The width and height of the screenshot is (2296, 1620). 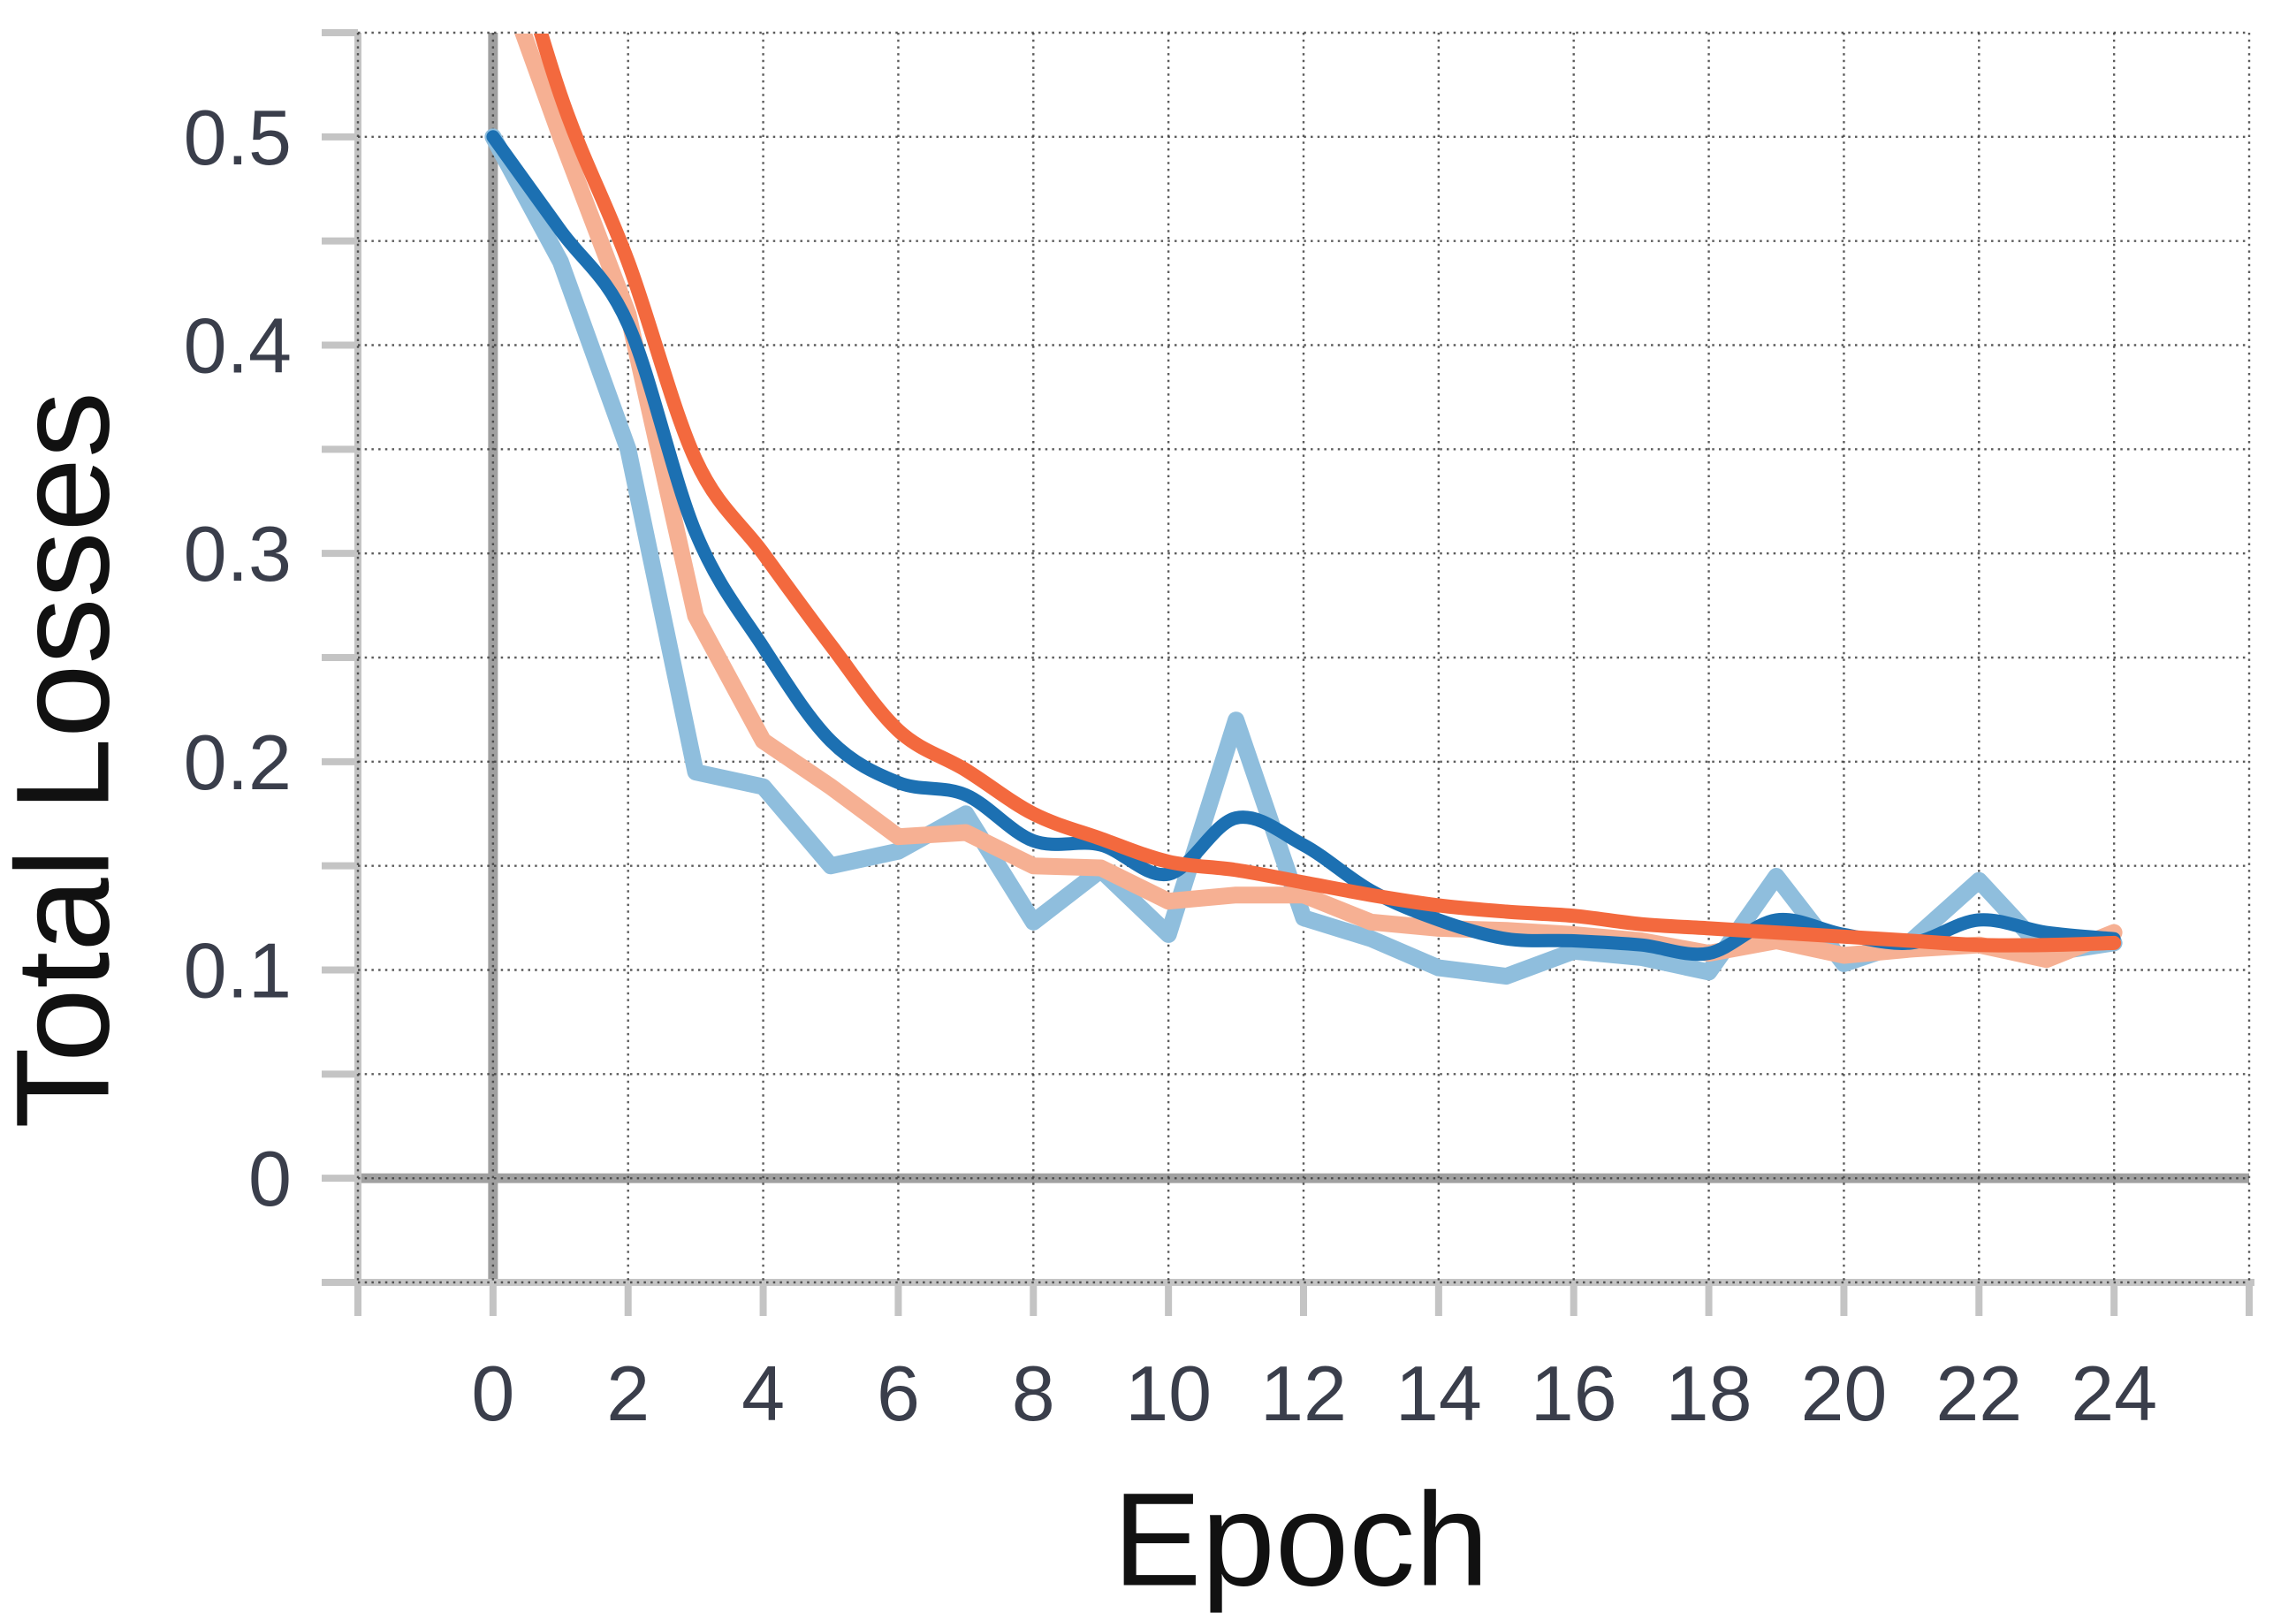 I want to click on x-tick-label: 24, so click(x=2114, y=1393).